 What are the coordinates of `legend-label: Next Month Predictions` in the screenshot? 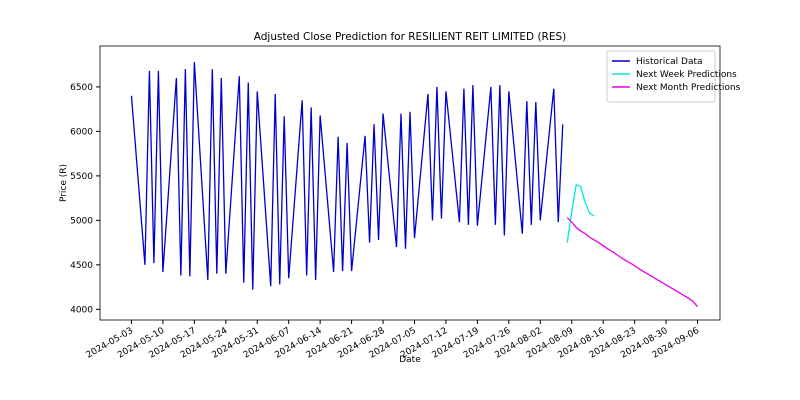 It's located at (688, 88).